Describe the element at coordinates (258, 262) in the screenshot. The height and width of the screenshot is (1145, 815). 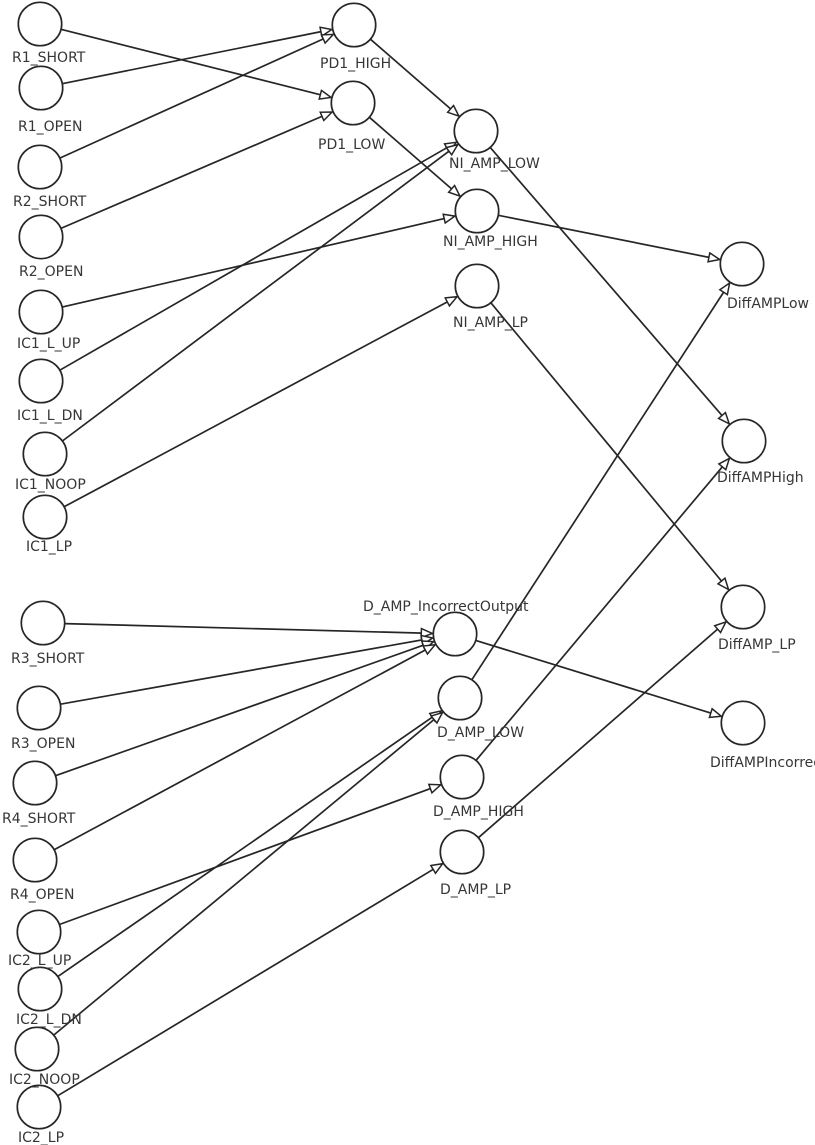
I see `edge-IC1_L_UP-to-NI_AMP_HIGH` at that location.